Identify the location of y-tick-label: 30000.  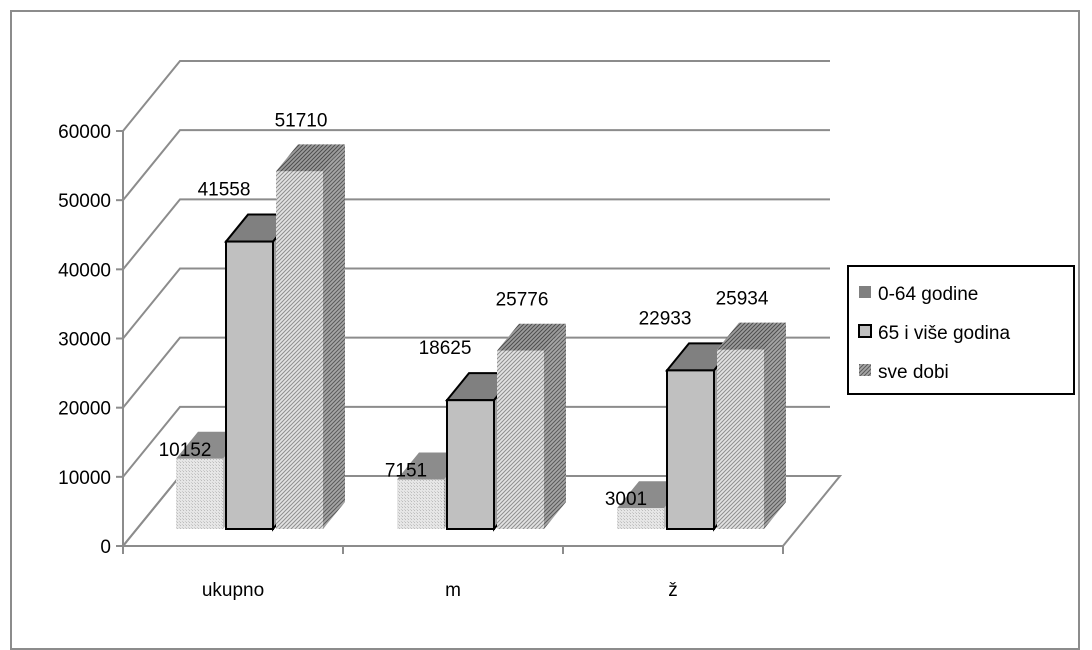
(84, 339).